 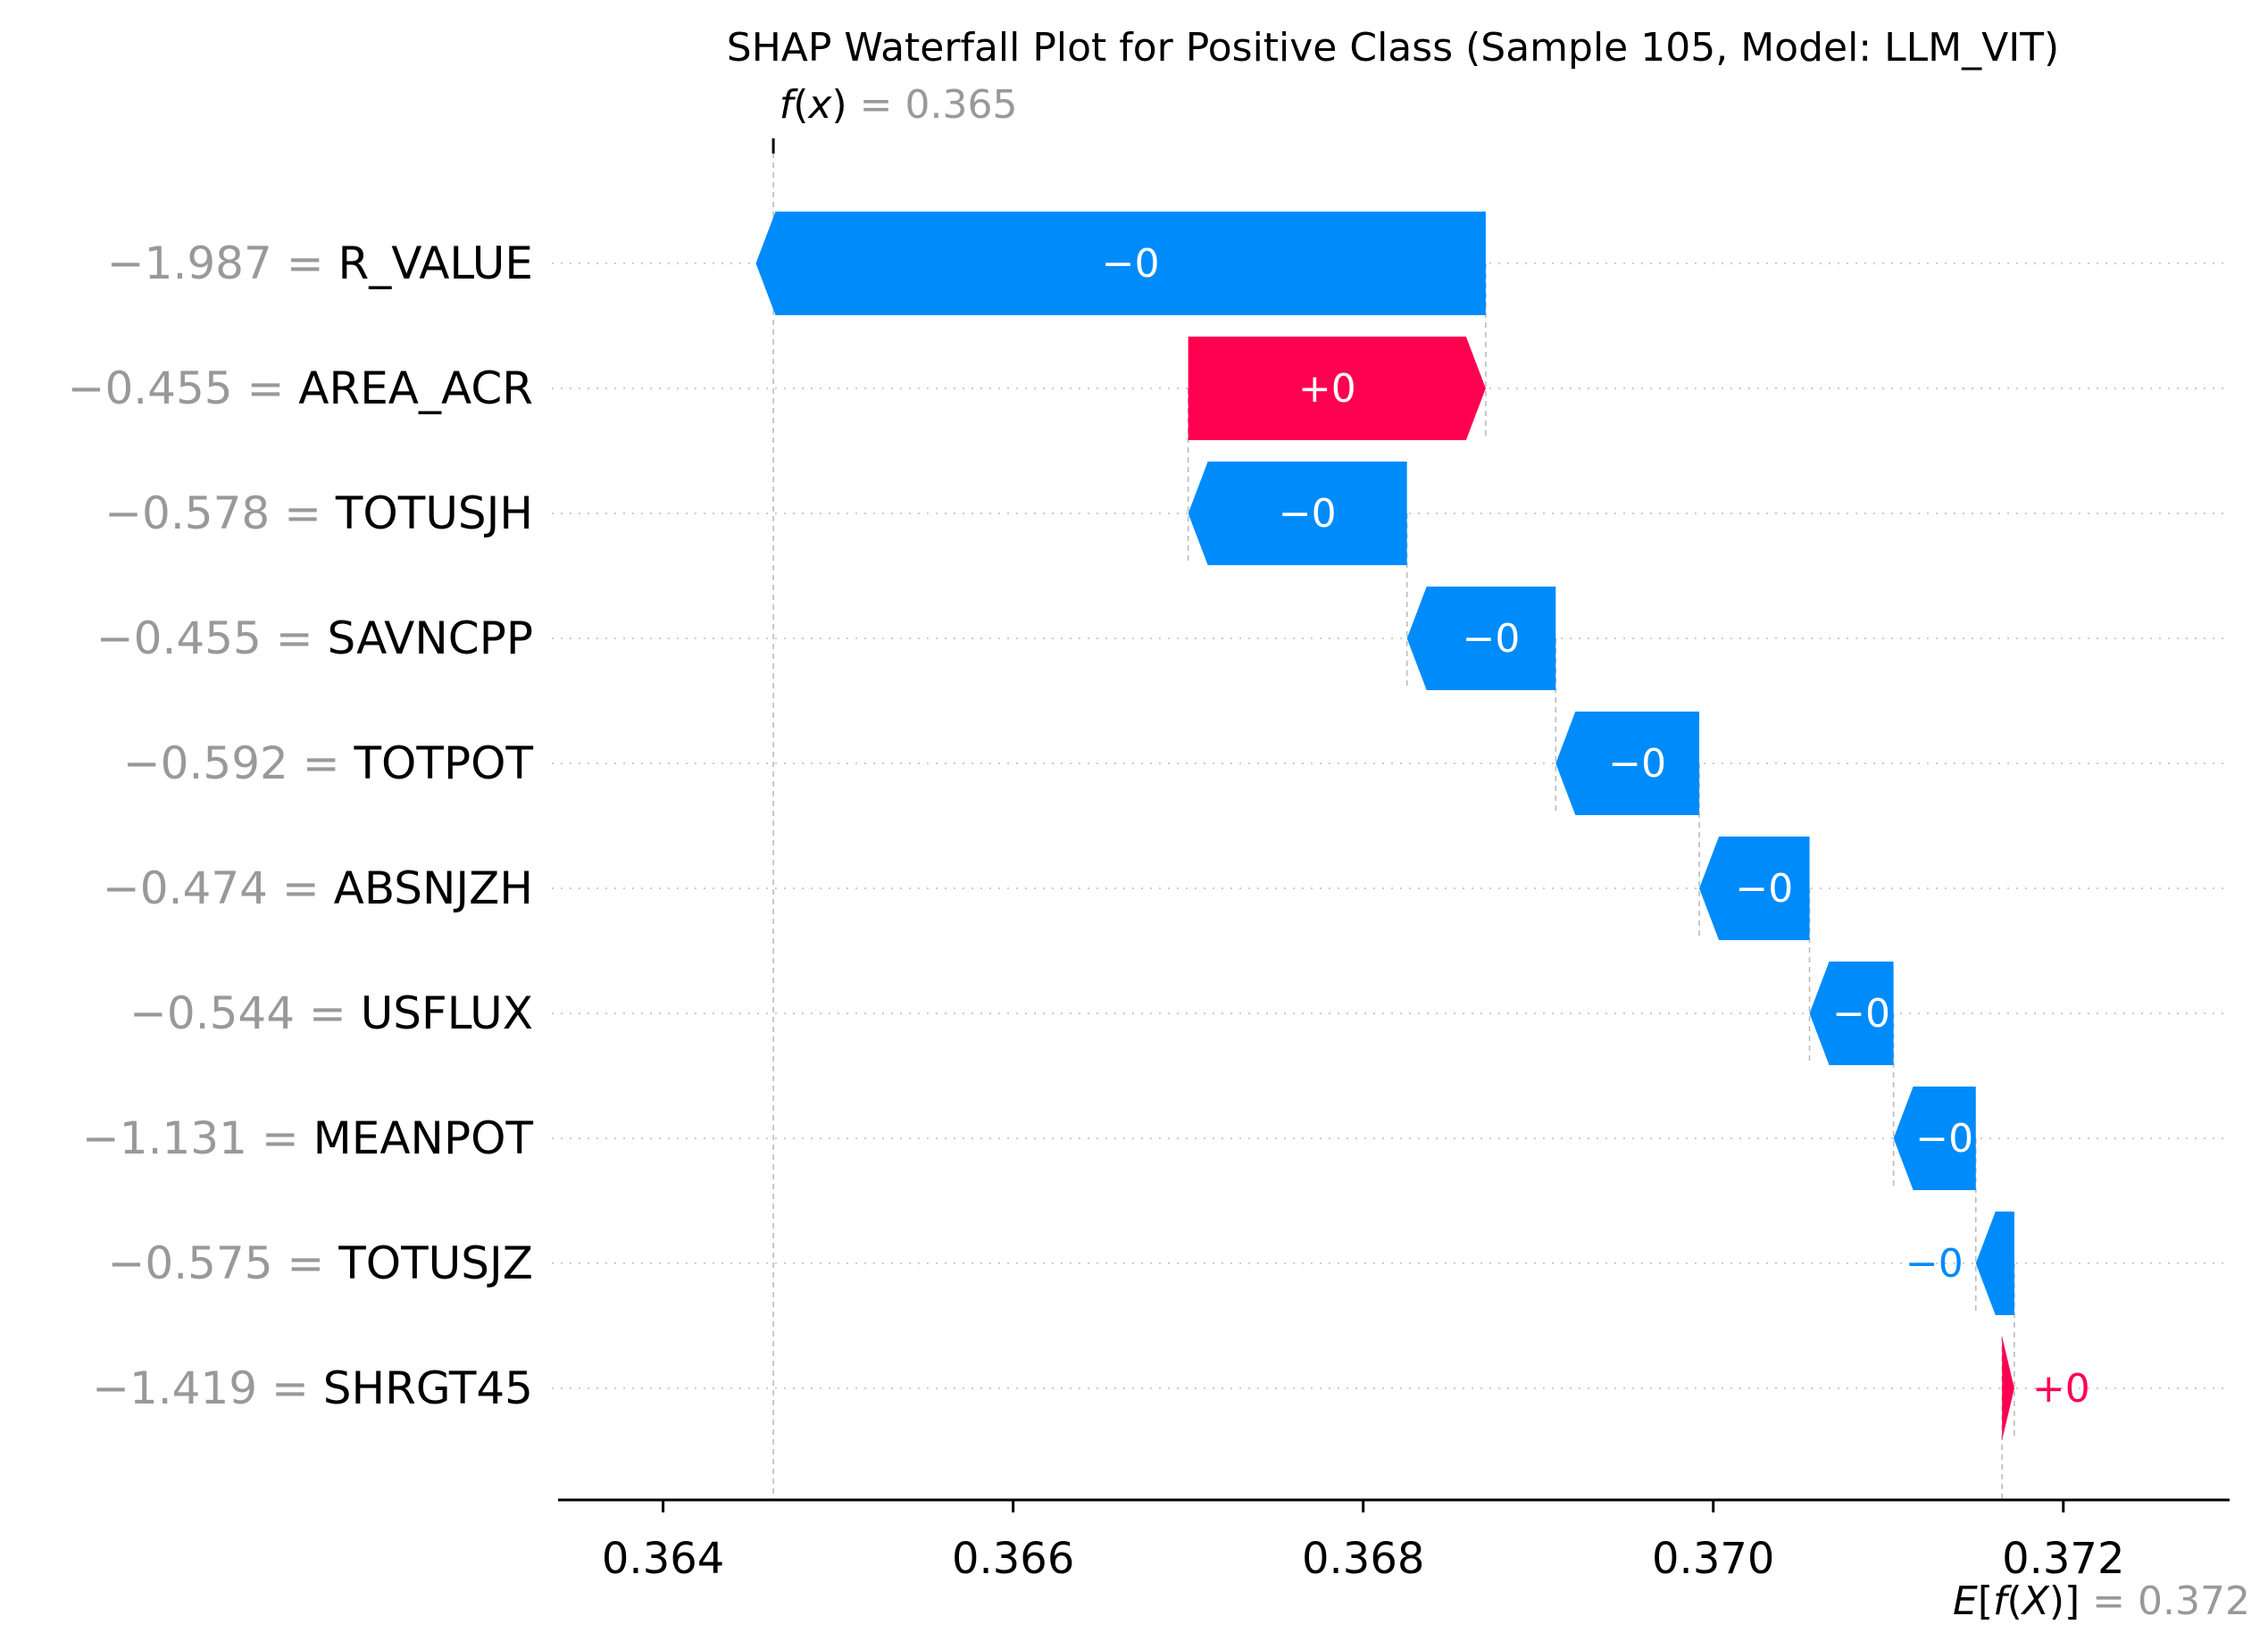 What do you see at coordinates (433, 888) in the screenshot?
I see `feature-name: ABSNJZH` at bounding box center [433, 888].